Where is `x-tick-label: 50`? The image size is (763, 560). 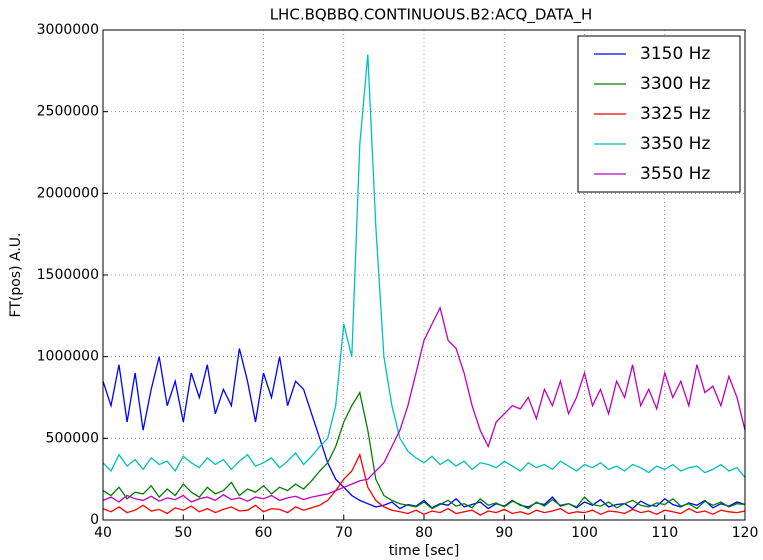 x-tick-label: 50 is located at coordinates (183, 533).